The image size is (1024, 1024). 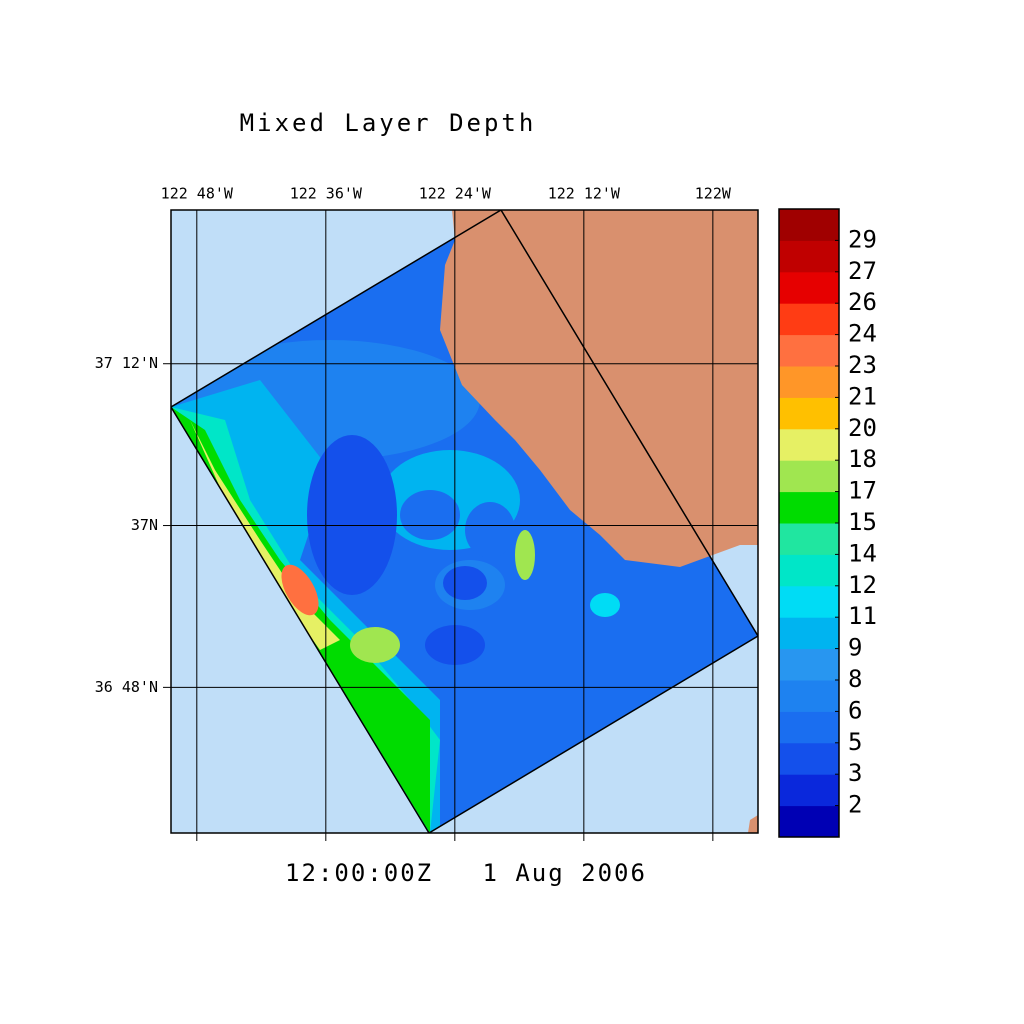 I want to click on colorbar-label: 15, so click(x=862, y=522).